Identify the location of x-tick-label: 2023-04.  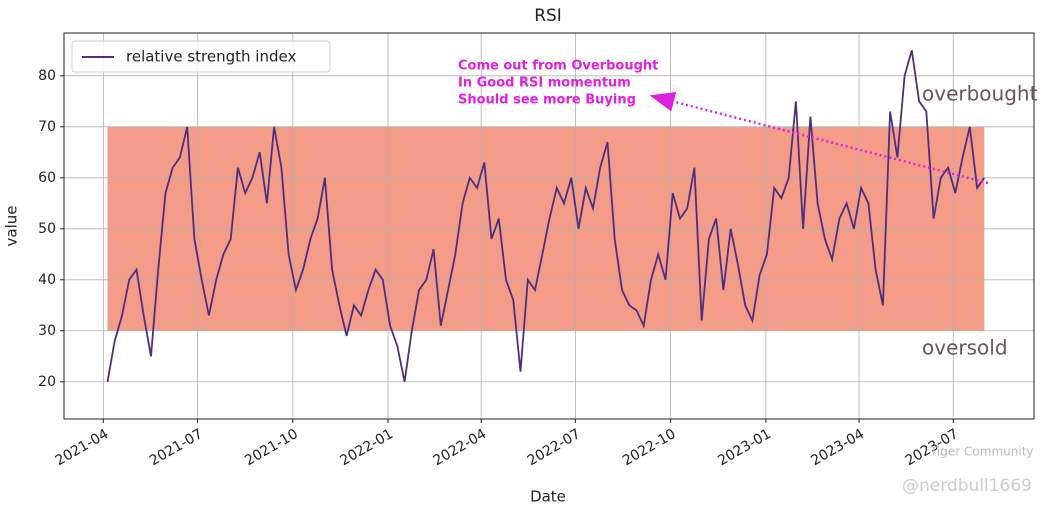
(837, 447).